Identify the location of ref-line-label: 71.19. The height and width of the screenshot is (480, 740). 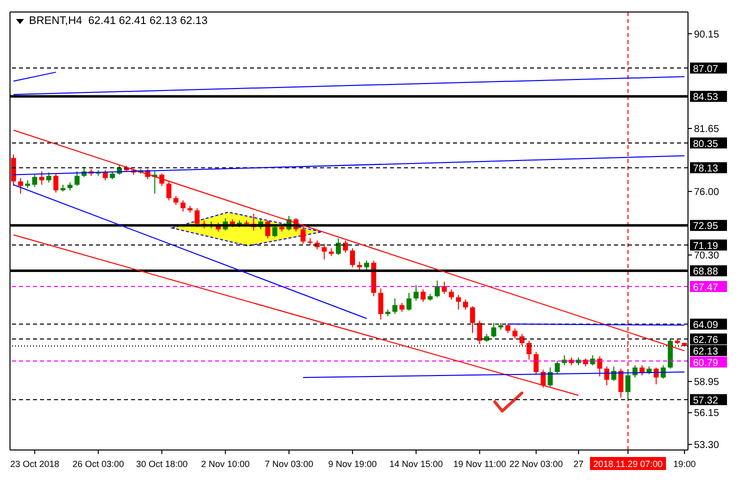
(705, 246).